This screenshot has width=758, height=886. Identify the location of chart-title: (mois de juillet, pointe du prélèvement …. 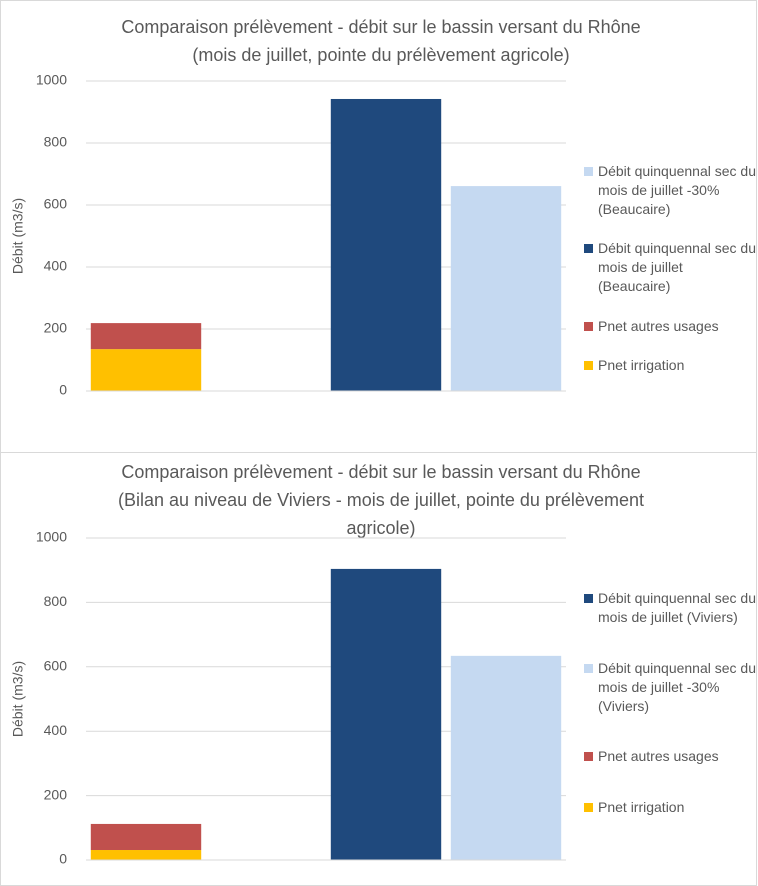
(380, 55).